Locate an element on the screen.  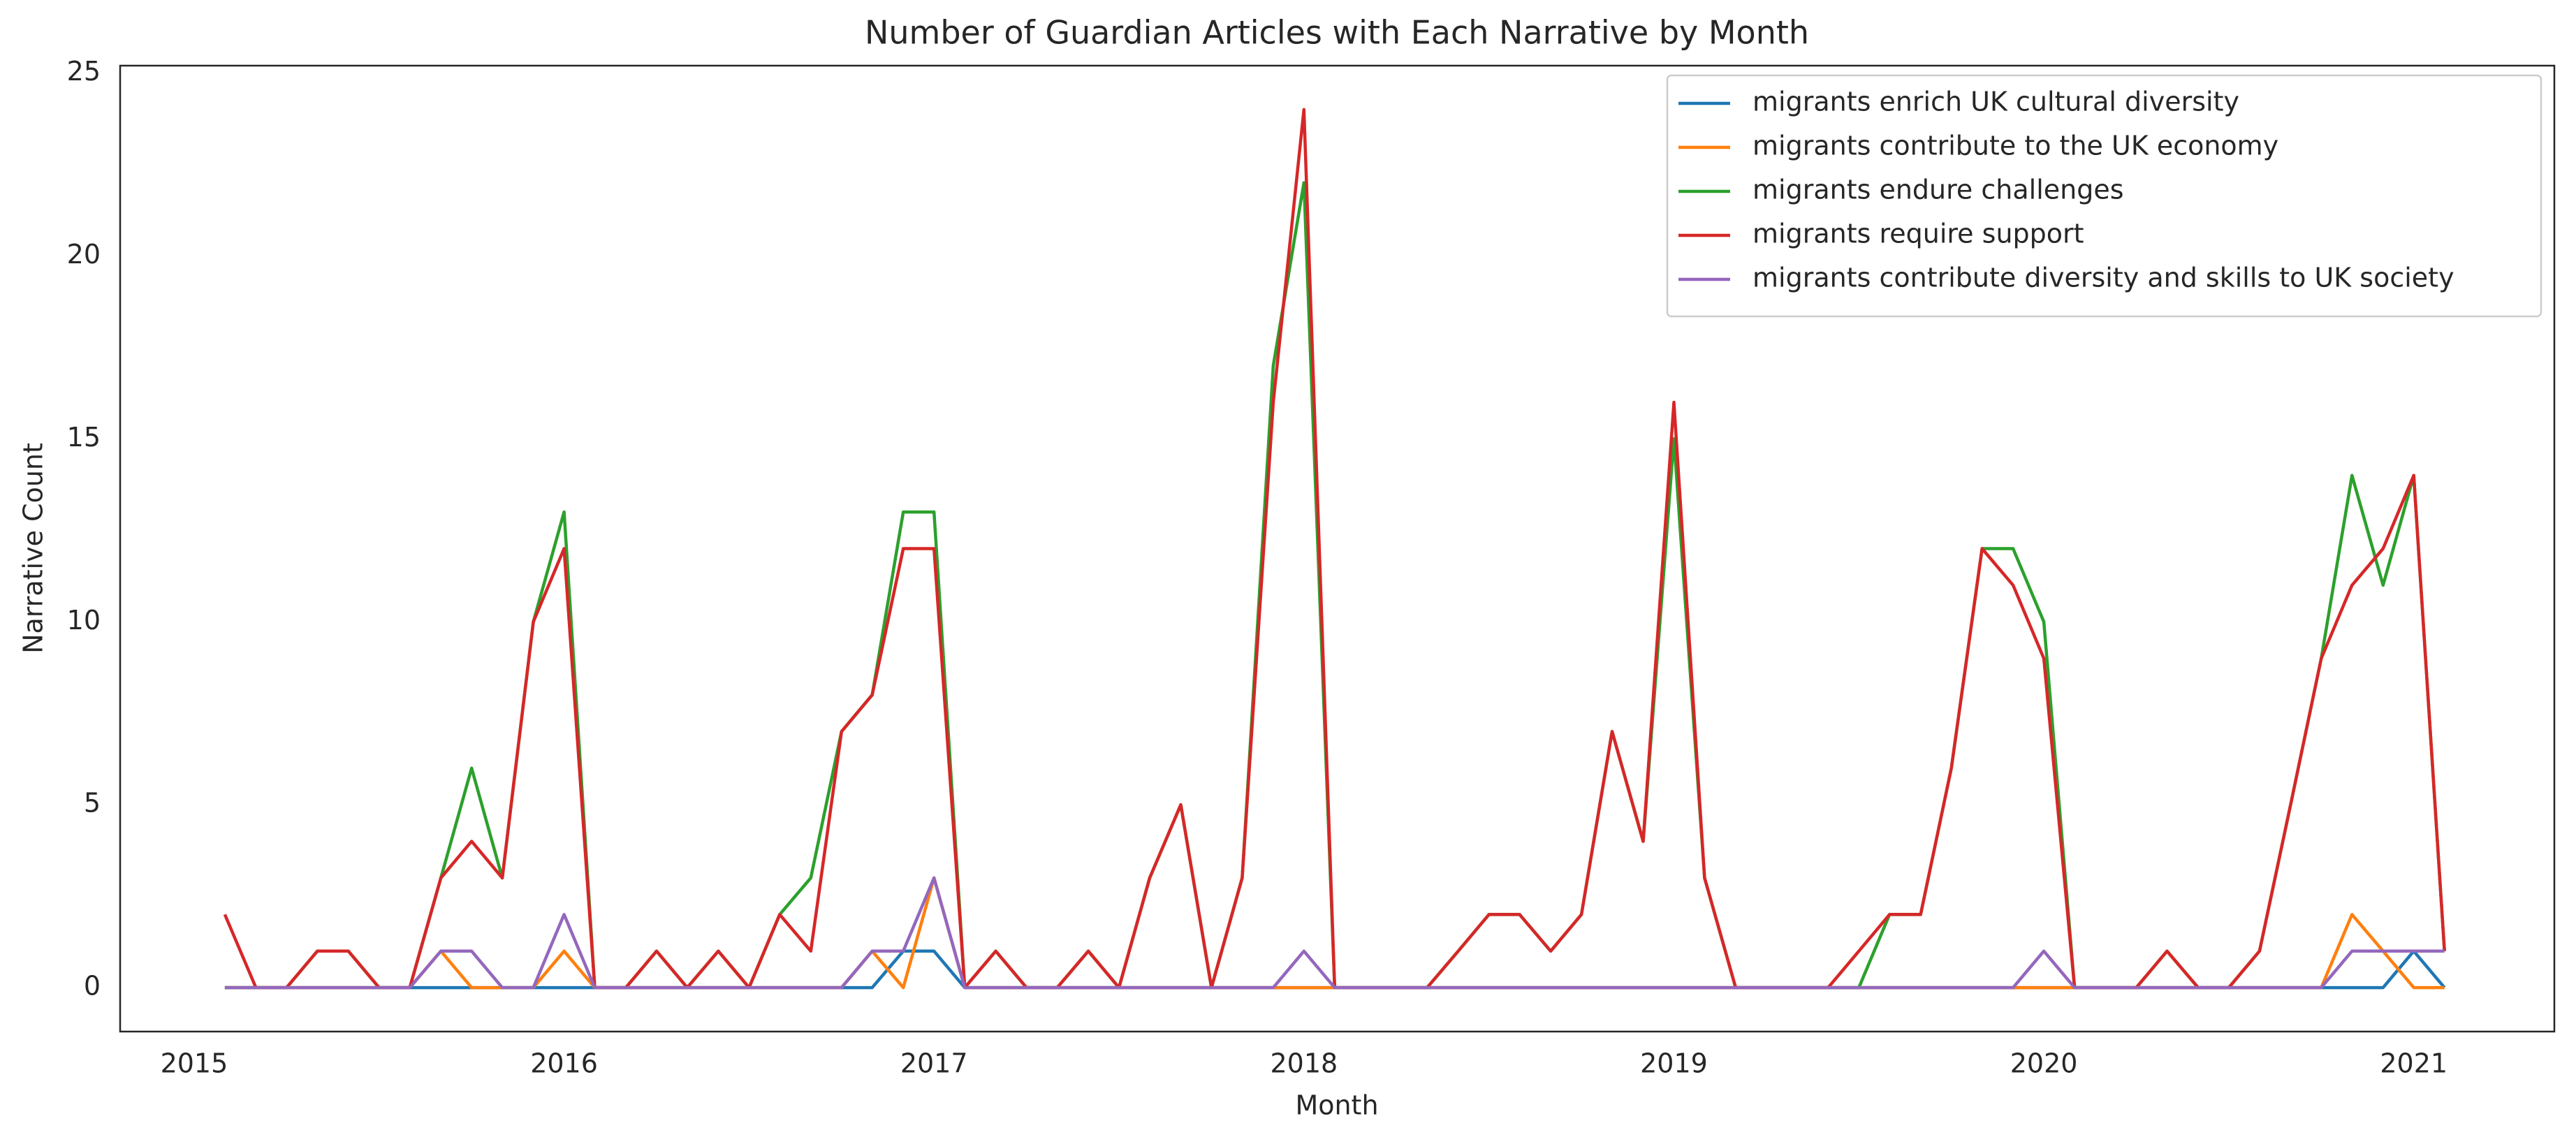
y-tick-label: 10 is located at coordinates (84, 620).